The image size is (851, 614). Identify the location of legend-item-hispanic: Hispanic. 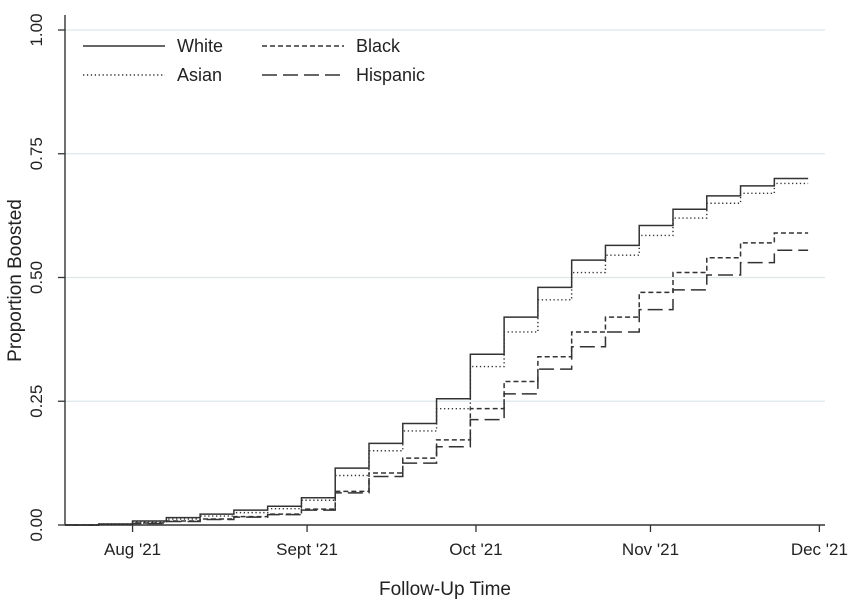
(343, 75).